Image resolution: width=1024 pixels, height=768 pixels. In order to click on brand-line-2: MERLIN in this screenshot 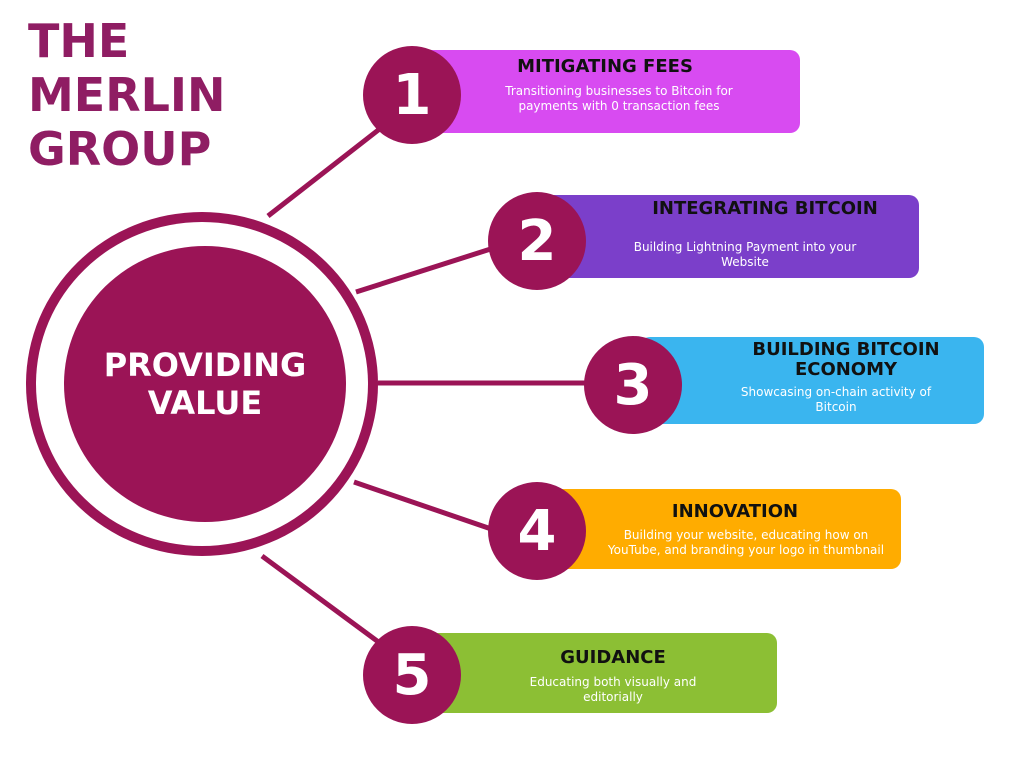, I will do `click(127, 95)`.